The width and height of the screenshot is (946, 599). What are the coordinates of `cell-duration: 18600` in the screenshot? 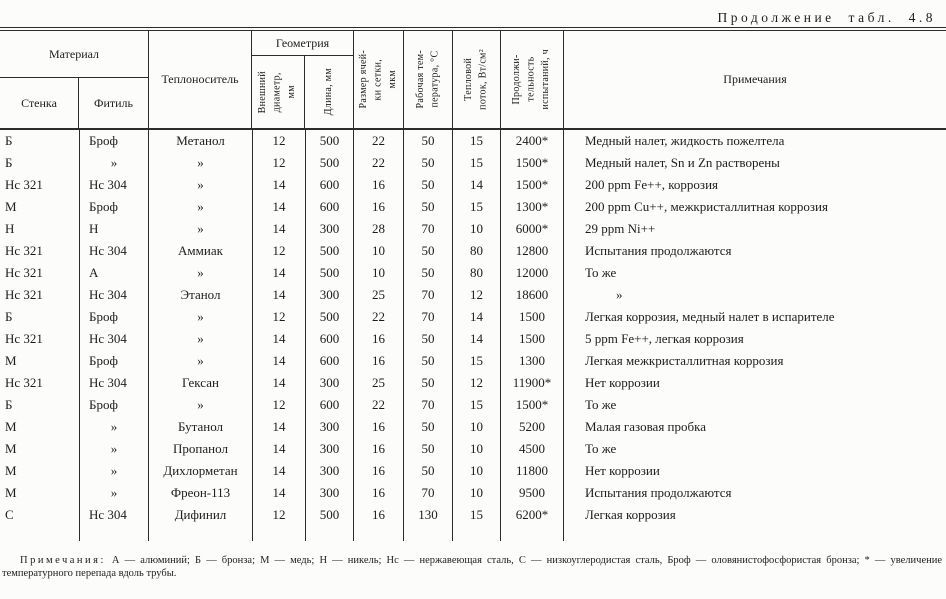 It's located at (531, 295).